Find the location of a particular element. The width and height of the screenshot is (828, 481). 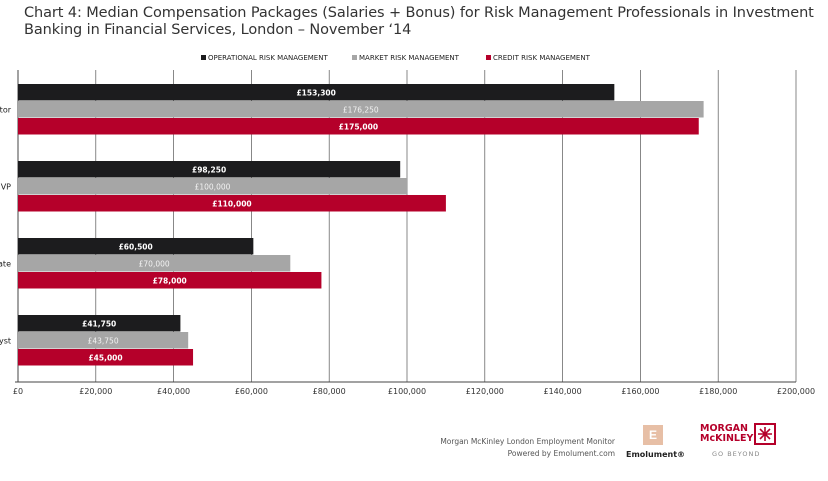

x-tick-label: £20,000 is located at coordinates (95, 391).